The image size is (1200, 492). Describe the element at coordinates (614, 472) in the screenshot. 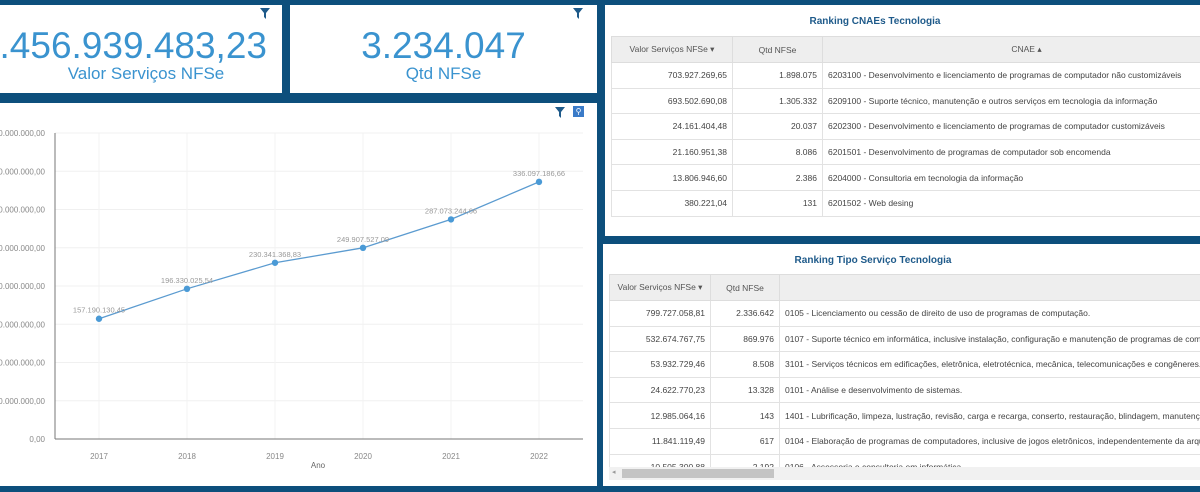

I see `scroll-left-arrow: ◂` at that location.